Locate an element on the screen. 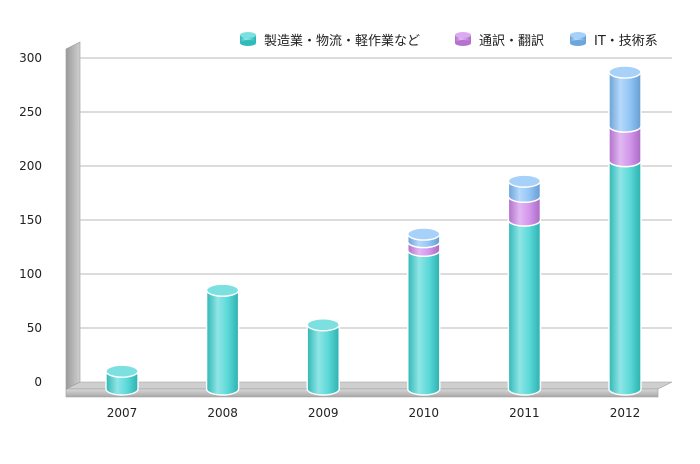 Image resolution: width=700 pixels, height=464 pixels. y-tick-label: 0 is located at coordinates (38, 382).